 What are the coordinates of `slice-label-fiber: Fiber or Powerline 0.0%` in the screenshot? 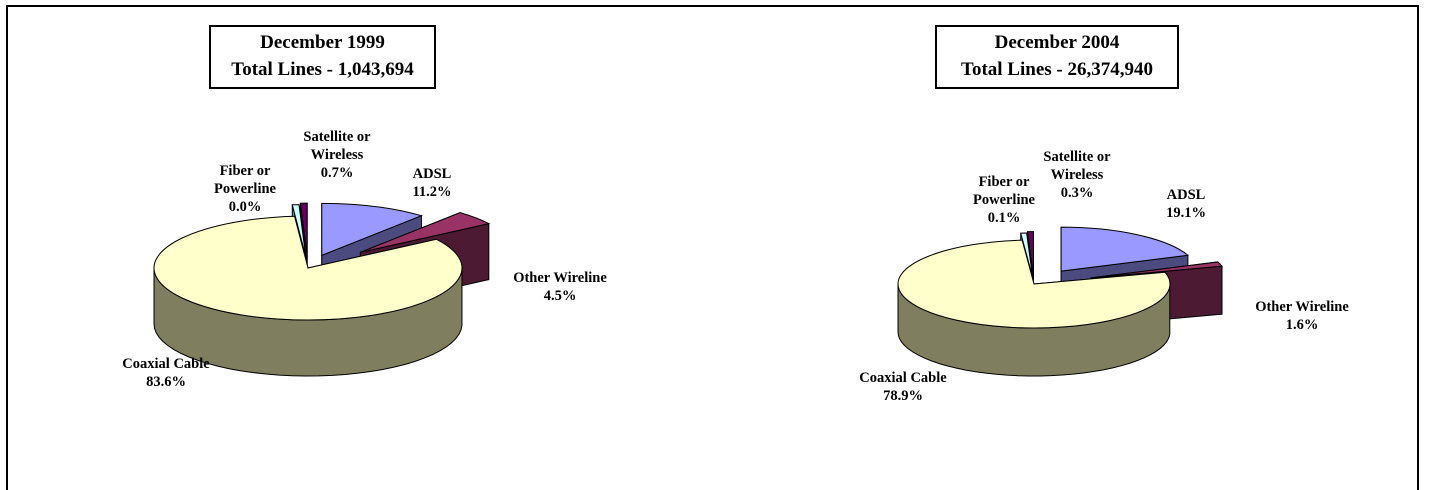 It's located at (245, 189).